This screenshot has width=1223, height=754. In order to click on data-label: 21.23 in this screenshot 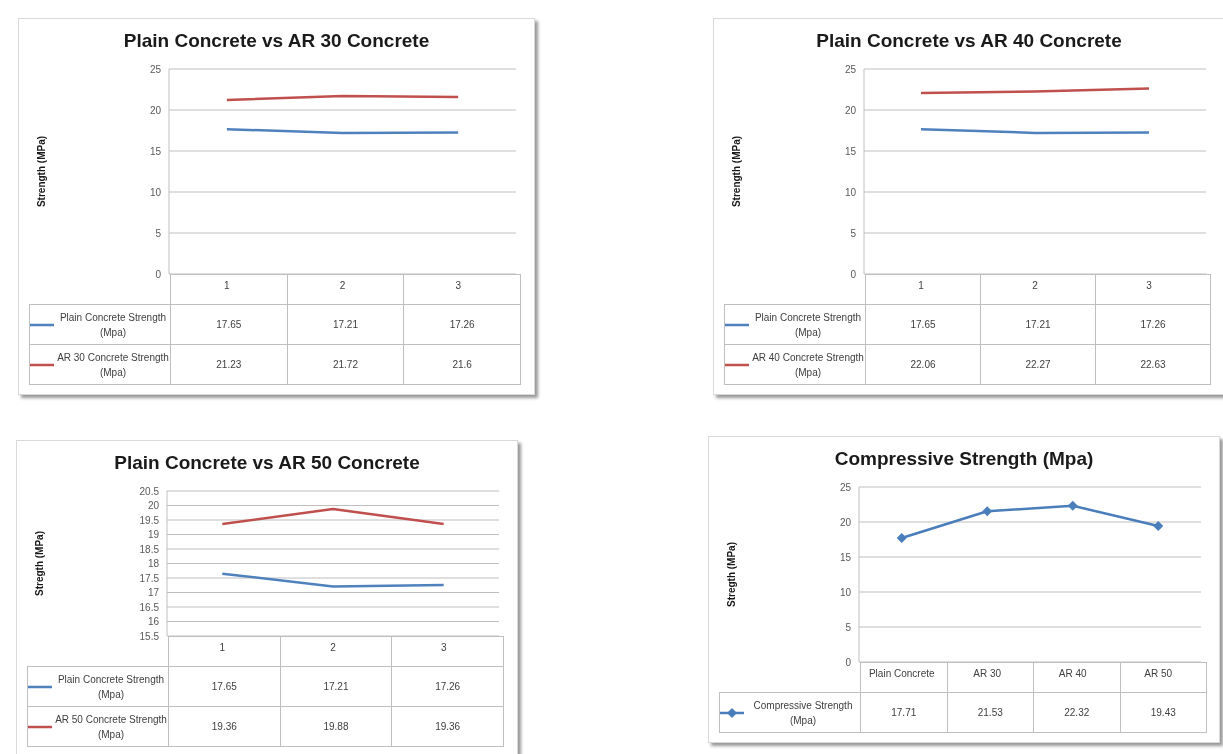, I will do `click(229, 364)`.